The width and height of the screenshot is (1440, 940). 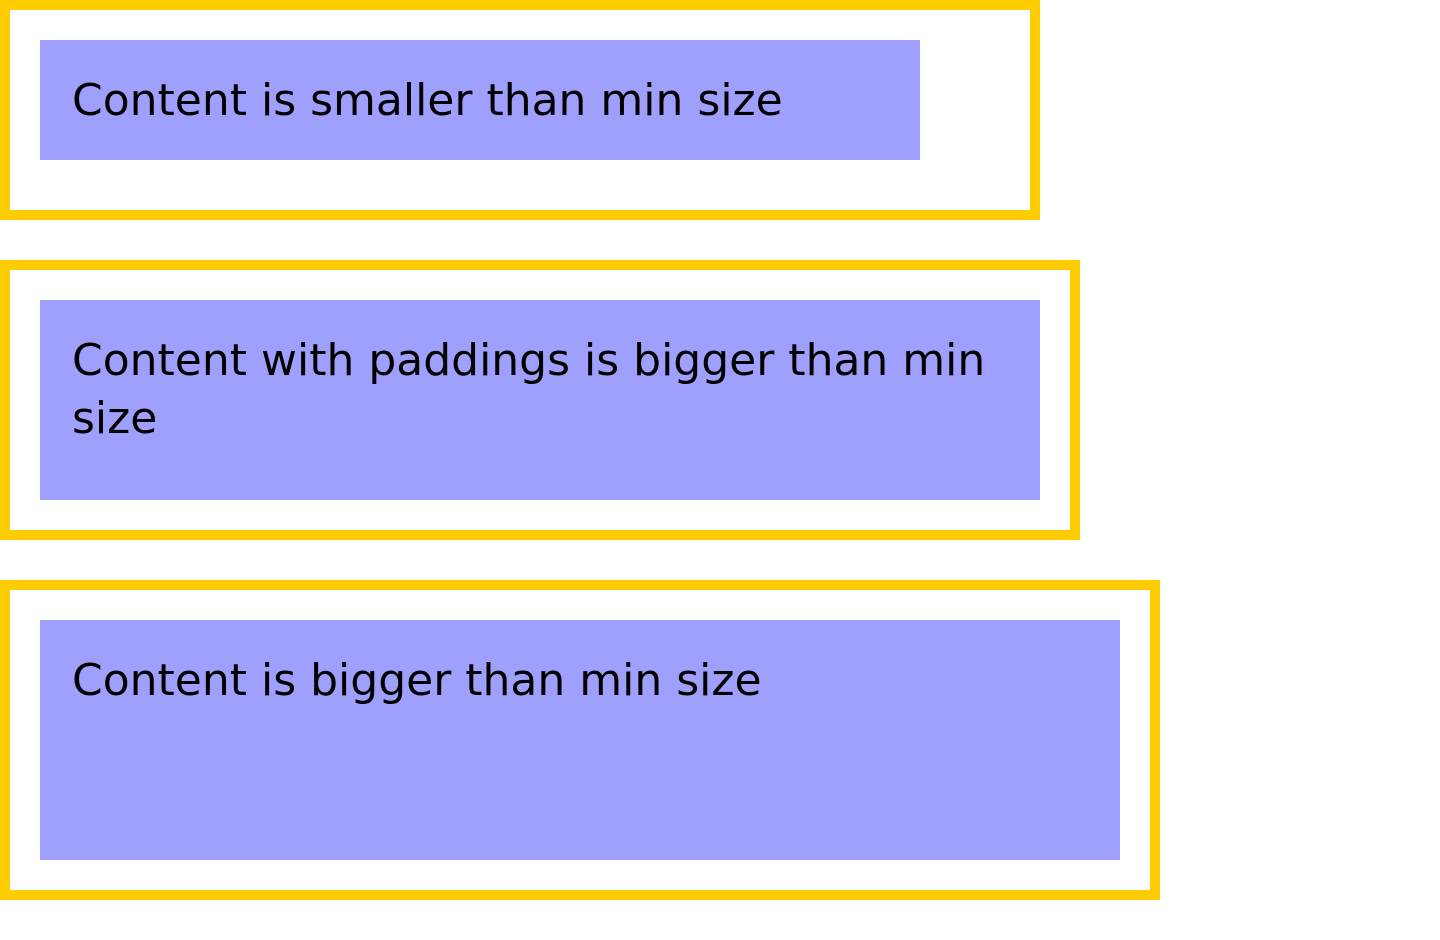 What do you see at coordinates (427, 100) in the screenshot?
I see `content-label-1: Content is smaller than min size` at bounding box center [427, 100].